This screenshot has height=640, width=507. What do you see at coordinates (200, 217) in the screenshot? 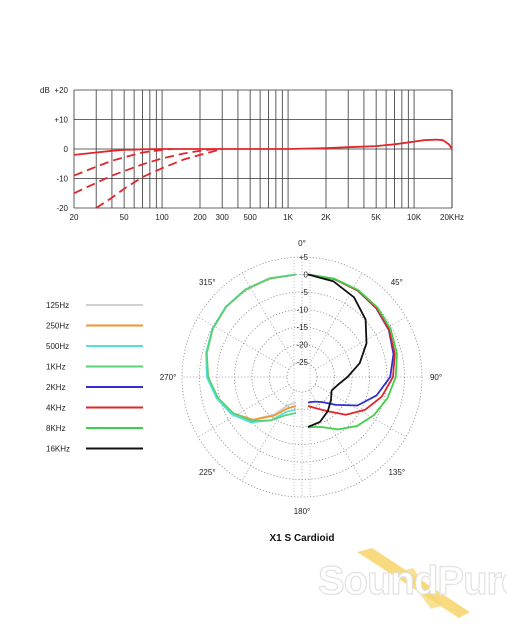
I see `x-tick-label: 200` at bounding box center [200, 217].